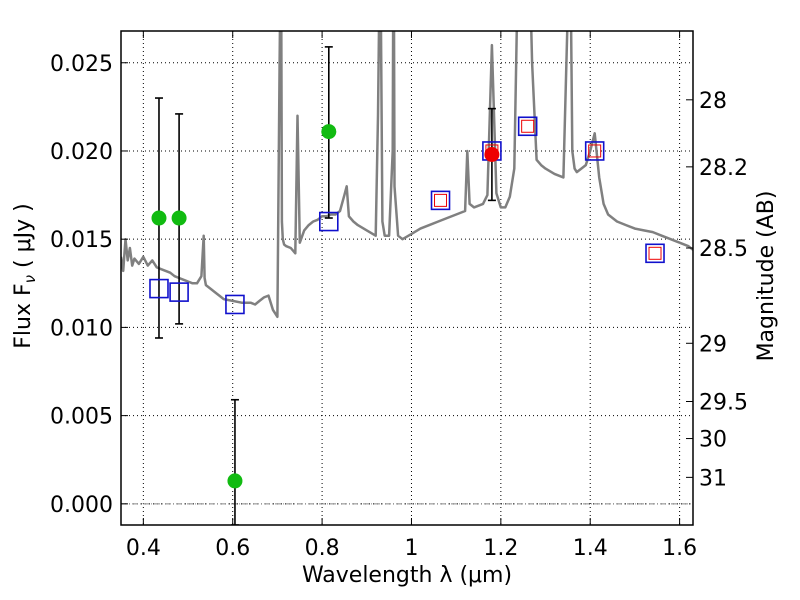 The height and width of the screenshot is (600, 800). I want to click on y-tick-label: 0.010, so click(81, 328).